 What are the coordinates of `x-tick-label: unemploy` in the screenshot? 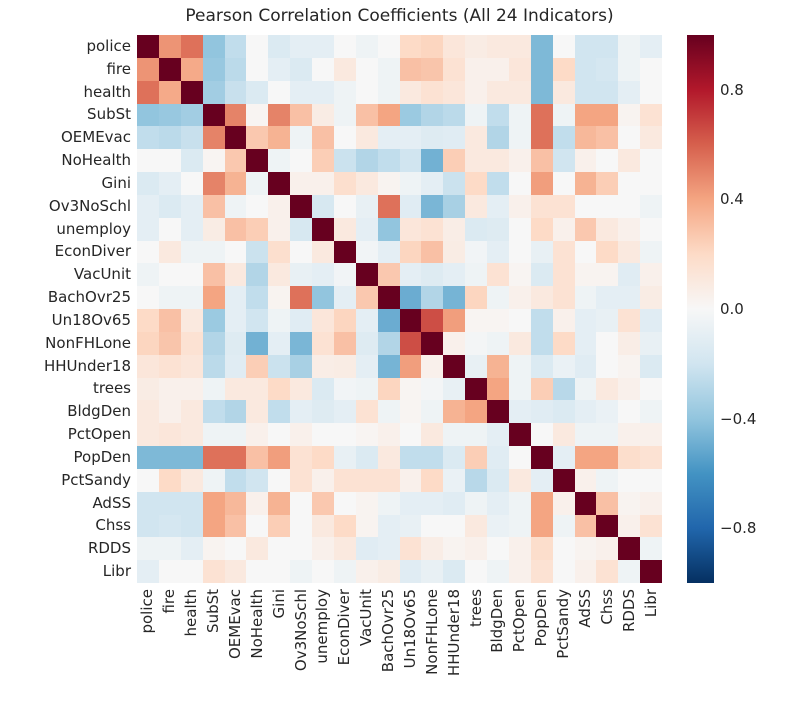 It's located at (323, 653).